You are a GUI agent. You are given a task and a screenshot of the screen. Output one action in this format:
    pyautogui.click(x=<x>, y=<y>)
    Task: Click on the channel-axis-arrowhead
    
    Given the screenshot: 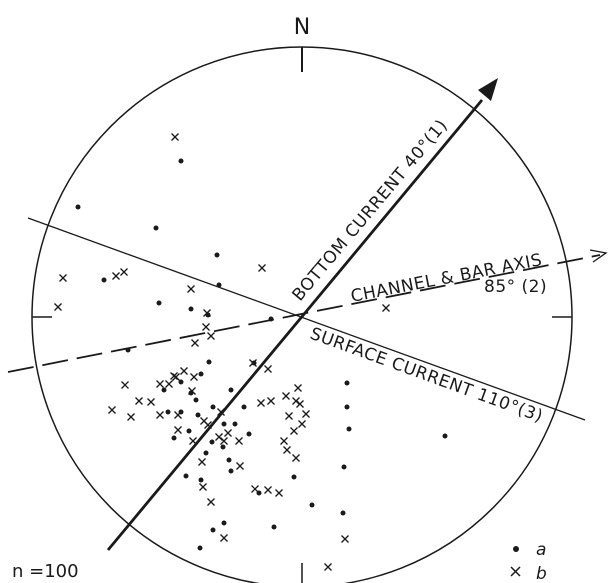 What is the action you would take?
    pyautogui.click(x=598, y=256)
    